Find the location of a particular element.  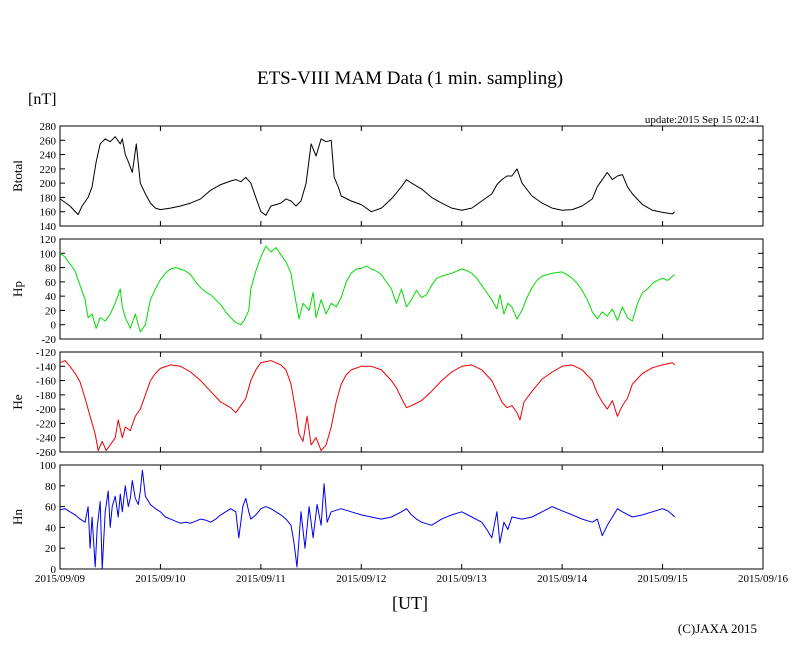

series-line-he is located at coordinates (367, 406).